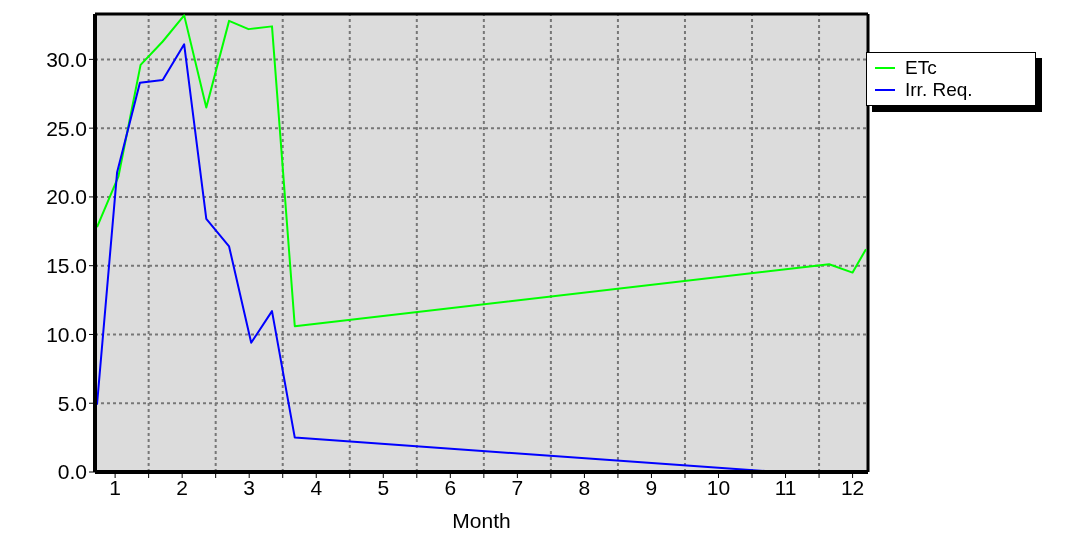 This screenshot has height=538, width=1077. Describe the element at coordinates (249, 487) in the screenshot. I see `x-tick-label: 3` at that location.